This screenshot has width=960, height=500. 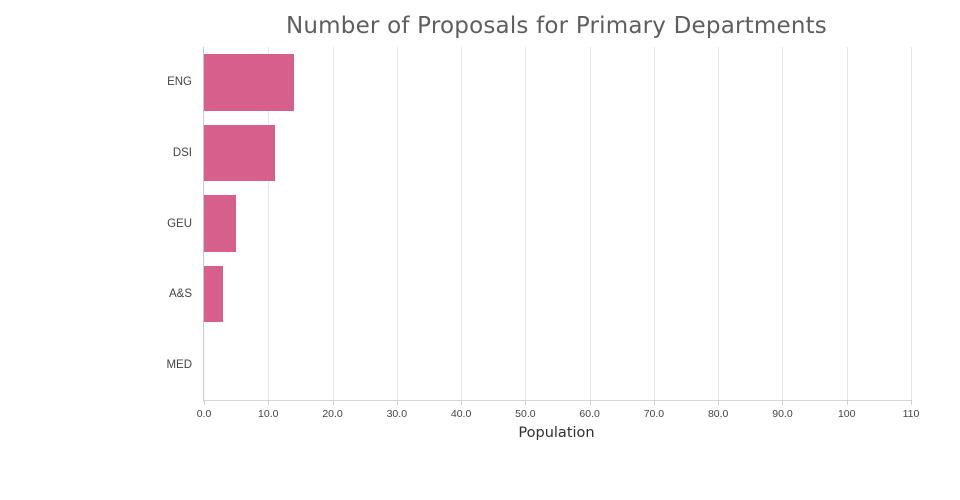 What do you see at coordinates (179, 82) in the screenshot?
I see `y-tick-label: ENG` at bounding box center [179, 82].